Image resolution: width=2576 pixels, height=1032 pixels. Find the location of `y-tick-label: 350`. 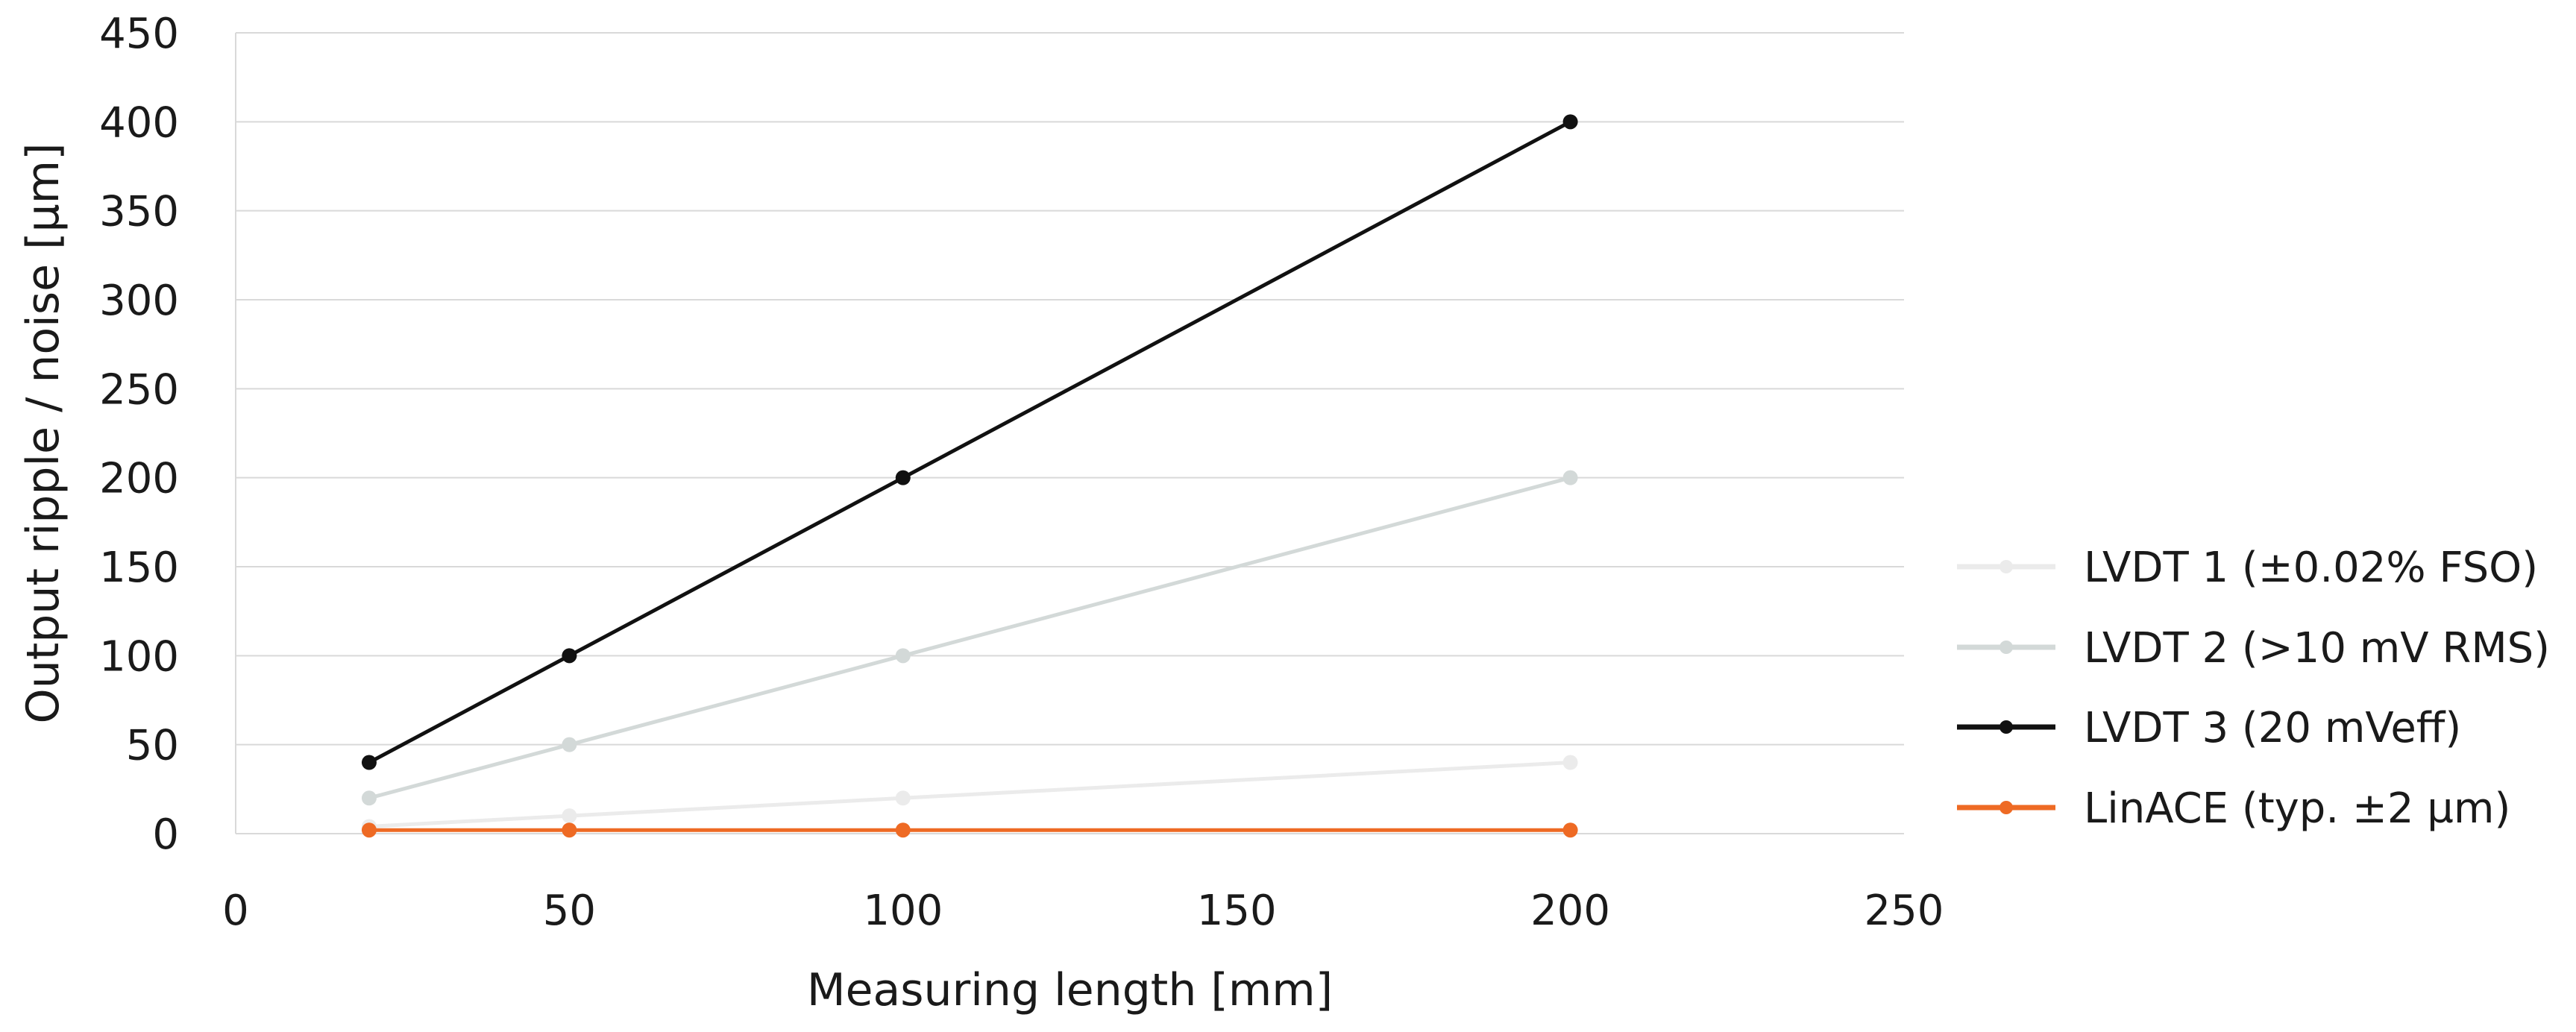

y-tick-label: 350 is located at coordinates (139, 212).